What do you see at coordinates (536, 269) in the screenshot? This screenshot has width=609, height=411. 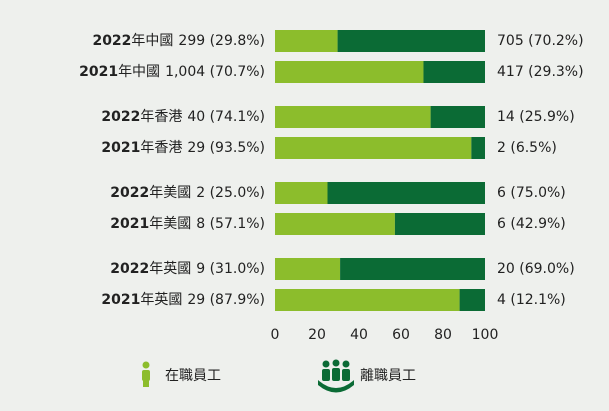 I see `value-label: 20 (69.0%)` at bounding box center [536, 269].